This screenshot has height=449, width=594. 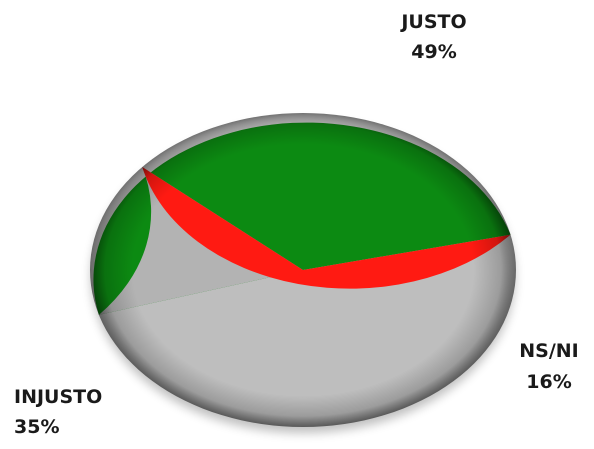 I want to click on slice-value-nsni: 16%, so click(x=548, y=382).